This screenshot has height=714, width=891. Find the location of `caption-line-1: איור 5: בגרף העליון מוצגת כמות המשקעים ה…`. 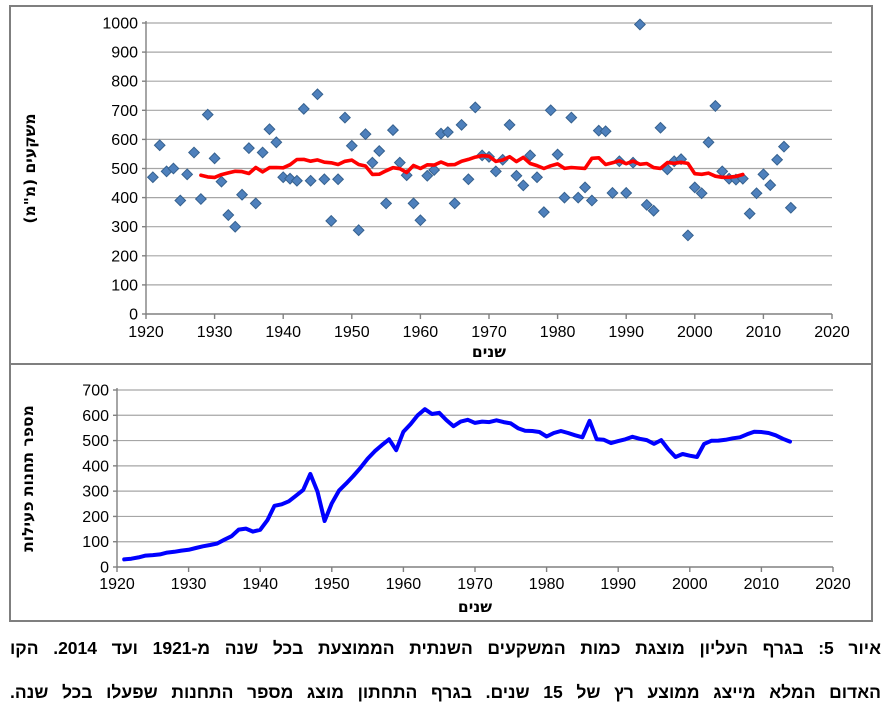

caption-line-1: איור 5: בגרף העליון מוצגת כמות המשקעים ה… is located at coordinates (446, 648).